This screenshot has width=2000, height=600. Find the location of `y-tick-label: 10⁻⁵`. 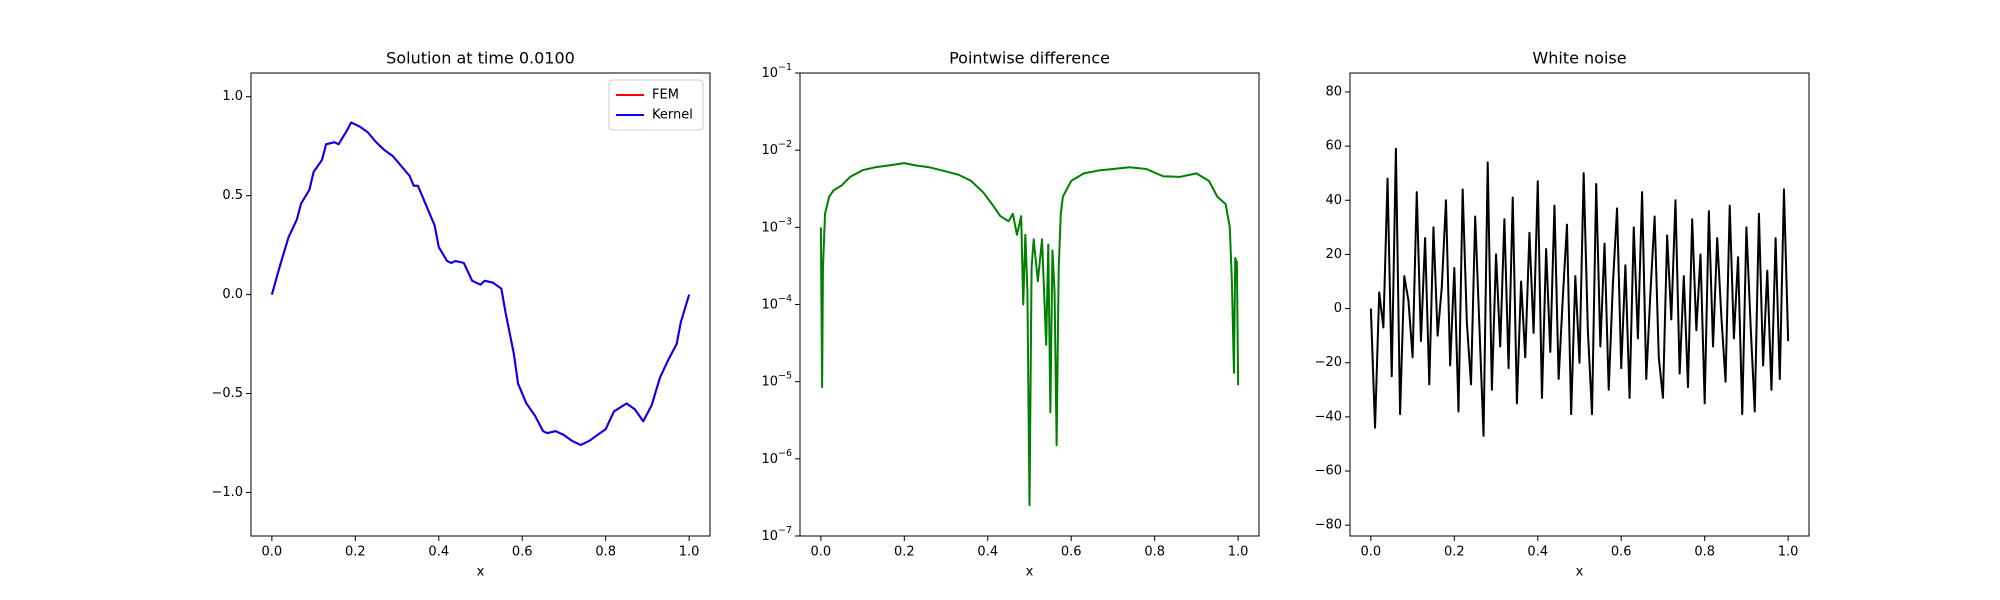

y-tick-label: 10⁻⁵ is located at coordinates (776, 379).